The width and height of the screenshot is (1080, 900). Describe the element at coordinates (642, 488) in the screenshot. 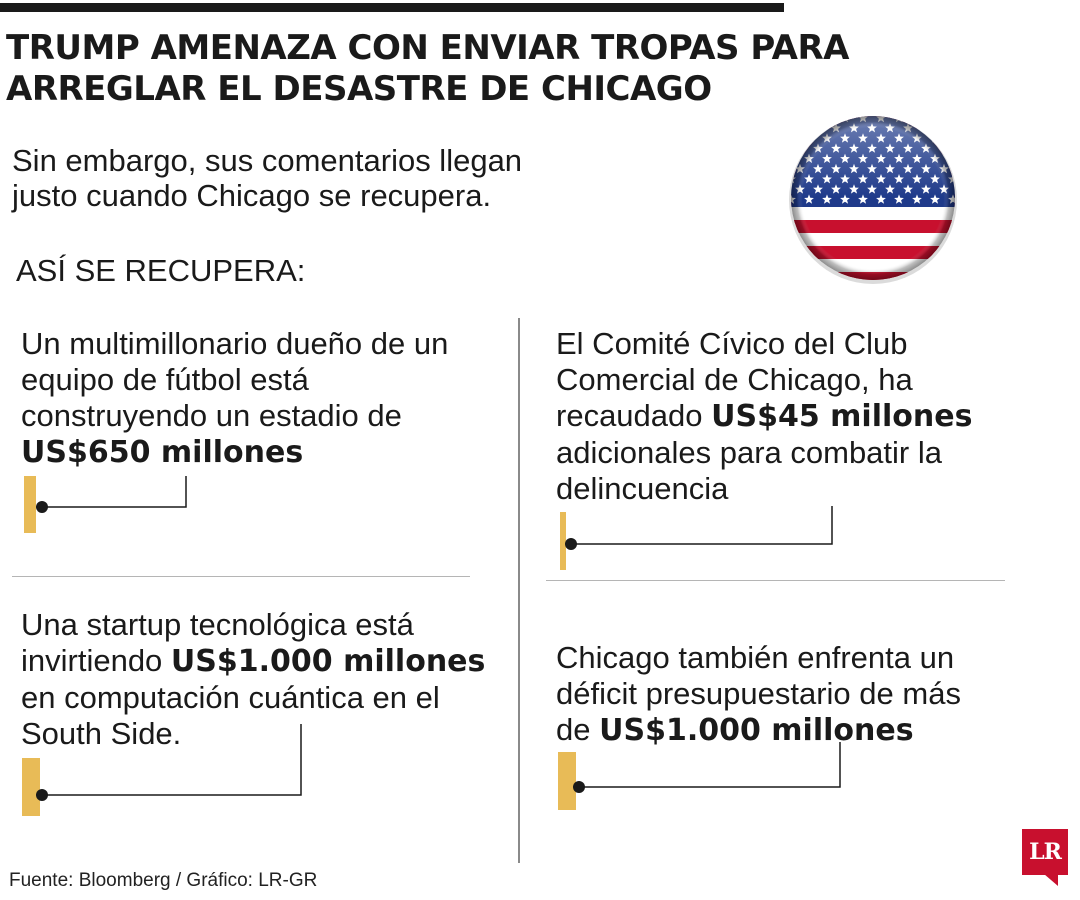

I see `fact-civic-line-5: delincuencia` at that location.